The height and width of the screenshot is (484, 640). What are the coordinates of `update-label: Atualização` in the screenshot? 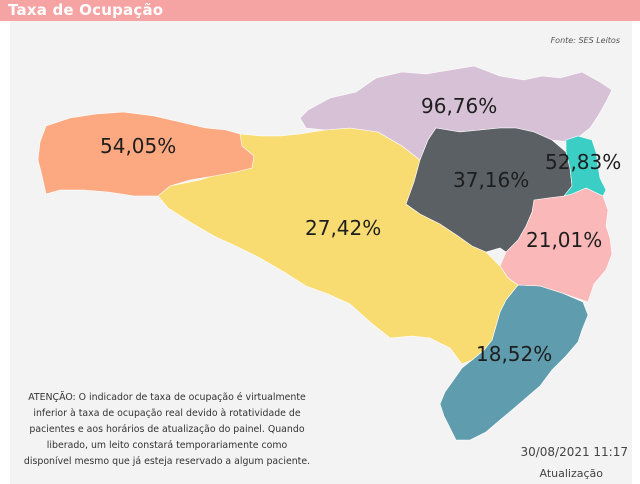 It's located at (571, 473).